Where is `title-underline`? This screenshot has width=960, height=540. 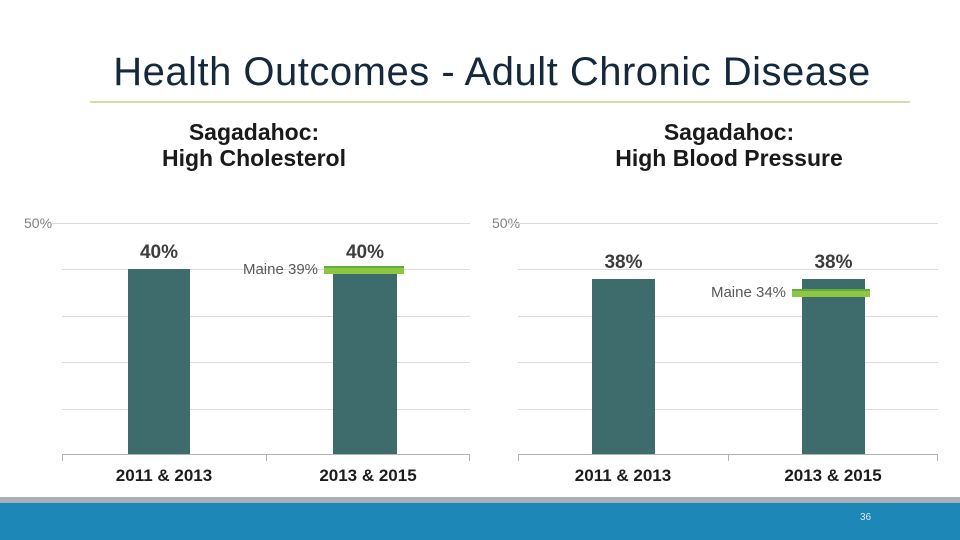 title-underline is located at coordinates (500, 102).